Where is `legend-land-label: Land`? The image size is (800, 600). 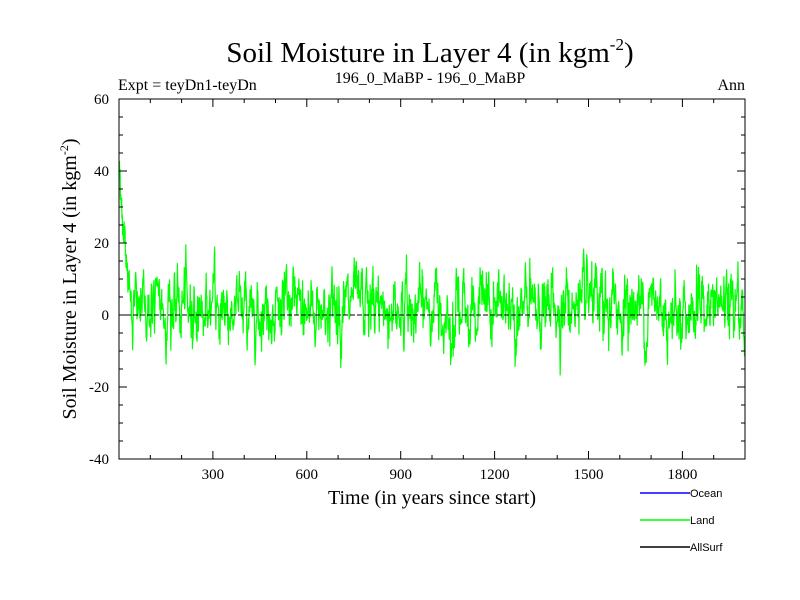 legend-land-label: Land is located at coordinates (702, 521).